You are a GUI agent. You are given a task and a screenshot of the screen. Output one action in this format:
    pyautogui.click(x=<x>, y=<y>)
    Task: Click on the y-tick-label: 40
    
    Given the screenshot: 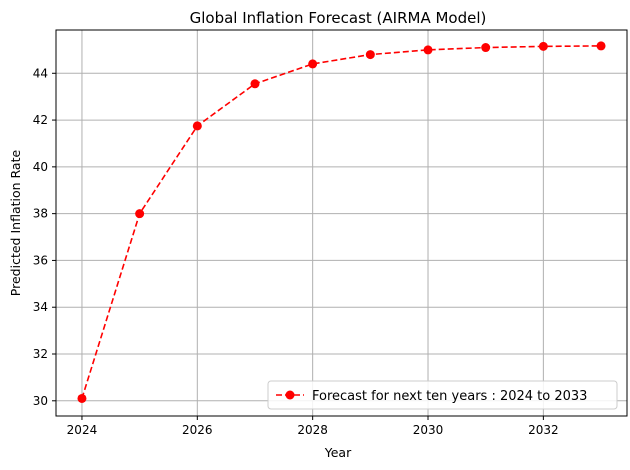 What is the action you would take?
    pyautogui.click(x=40, y=167)
    